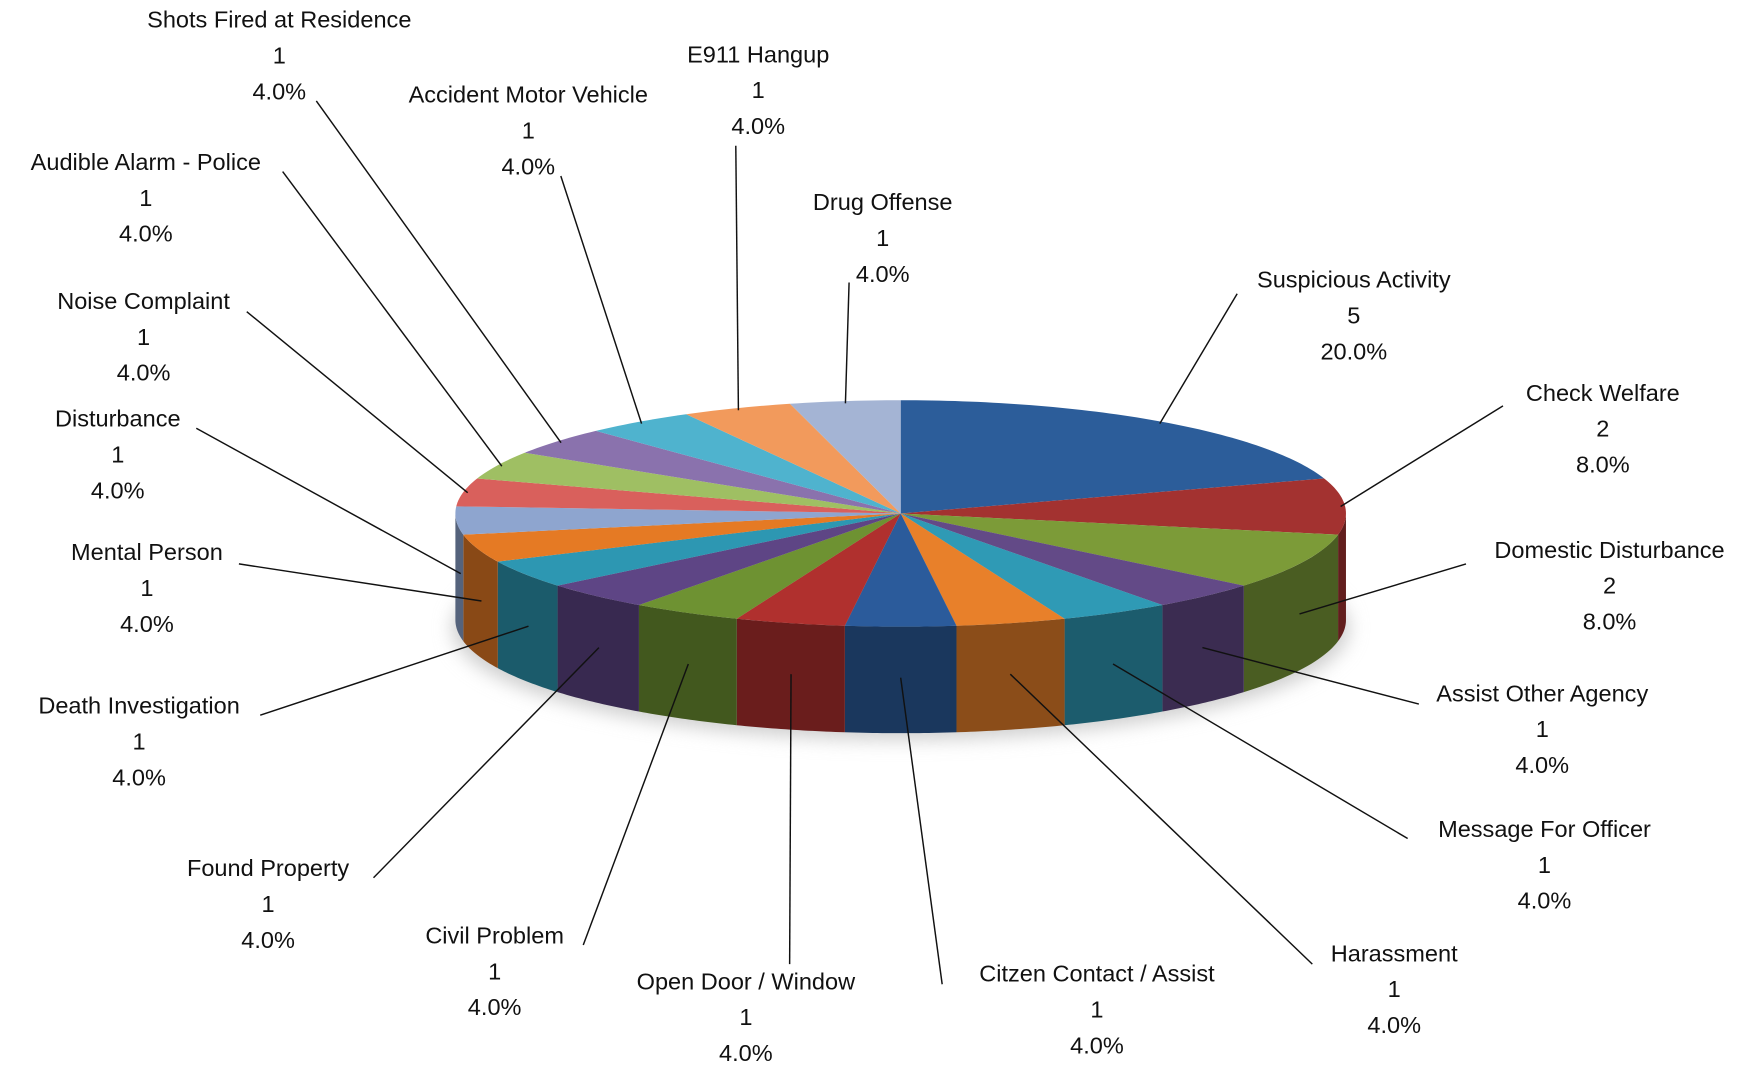  Describe the element at coordinates (758, 54) in the screenshot. I see `category-label: E911 Hangup` at that location.